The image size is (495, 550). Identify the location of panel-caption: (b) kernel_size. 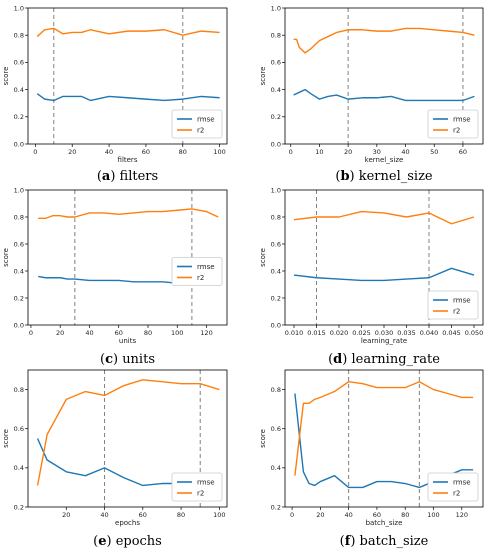
(384, 176).